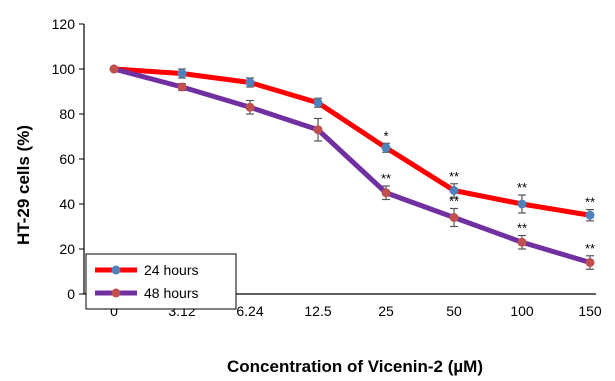 The image size is (615, 381). I want to click on x-tick-label: 50, so click(454, 311).